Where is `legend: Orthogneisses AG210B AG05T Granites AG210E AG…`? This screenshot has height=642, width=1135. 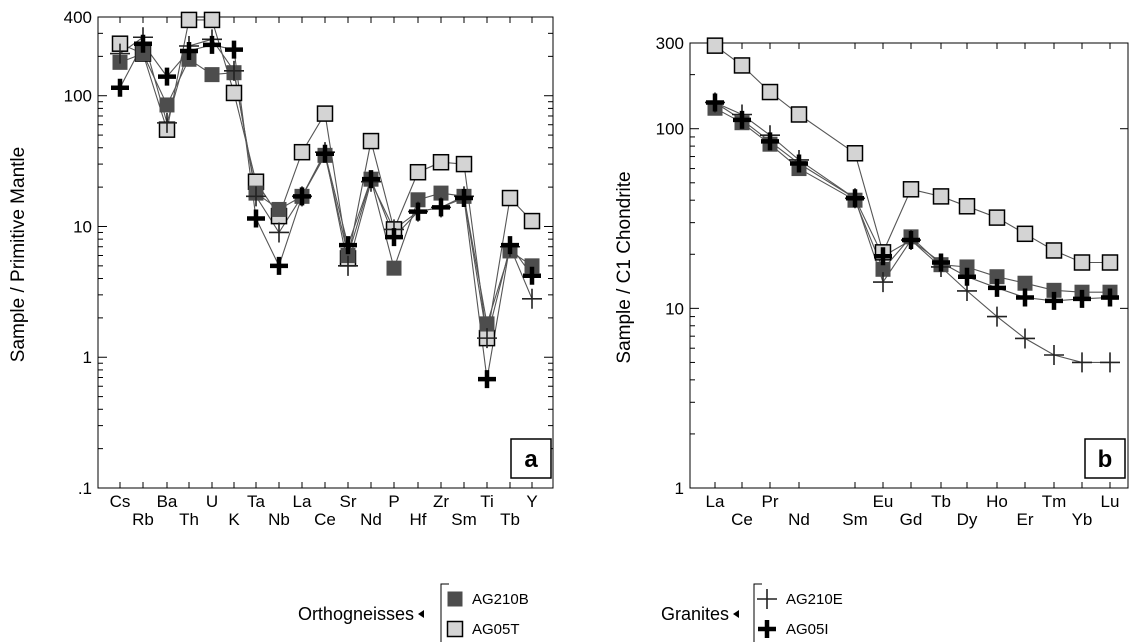 legend: Orthogneisses AG210B AG05T Granites AG210E AG… is located at coordinates (570, 612).